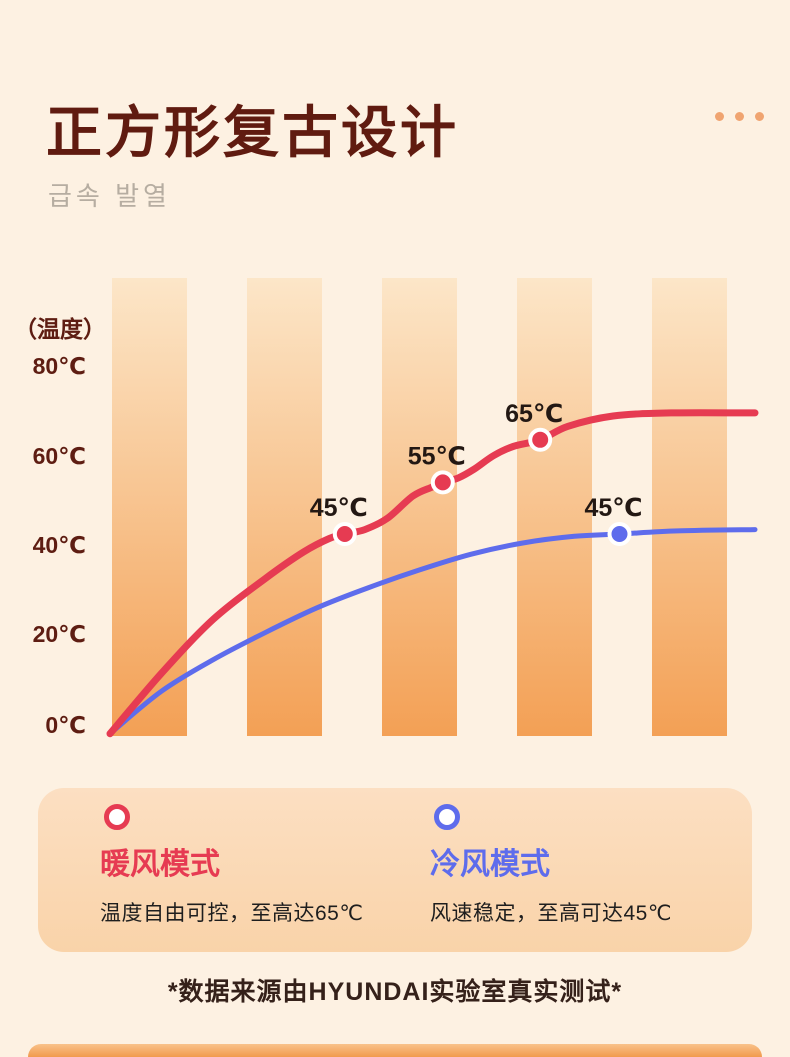  I want to click on y-tick: 0℃, so click(65, 725).